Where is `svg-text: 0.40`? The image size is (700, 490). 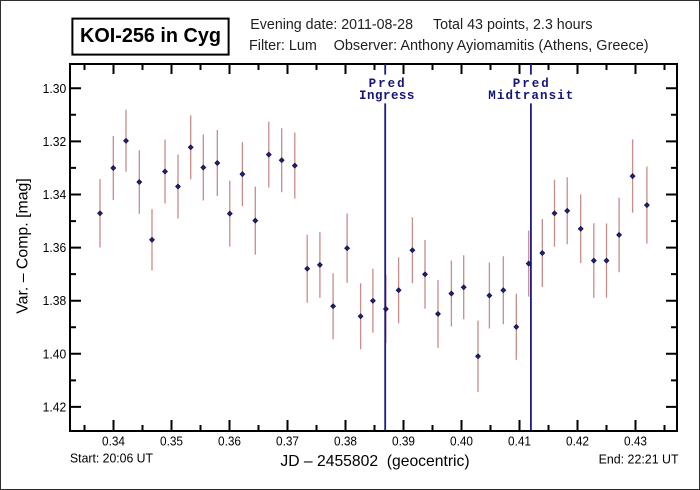 svg-text: 0.40 is located at coordinates (461, 441).